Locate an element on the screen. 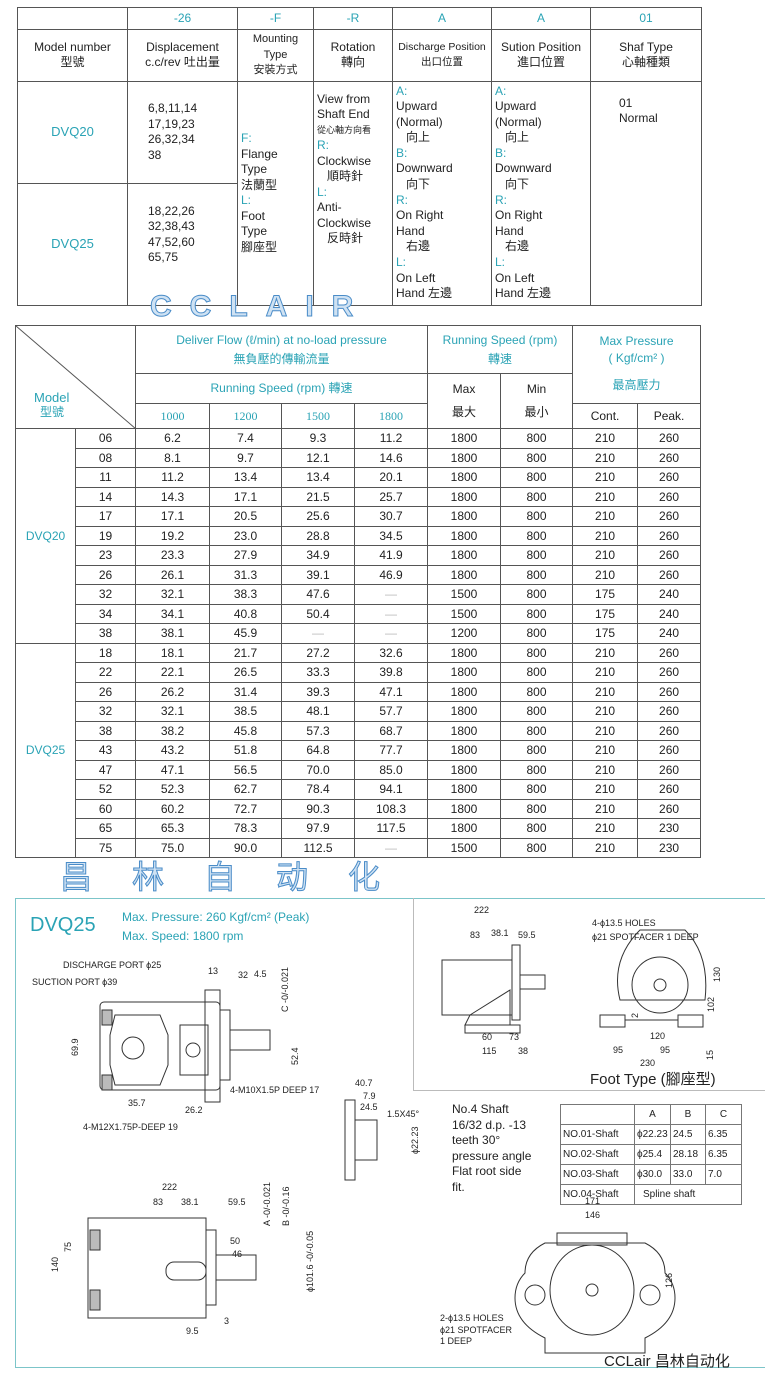 This screenshot has height=1378, width=765. dimension-label: ϕ21 SPOTFACER is located at coordinates (476, 1330).